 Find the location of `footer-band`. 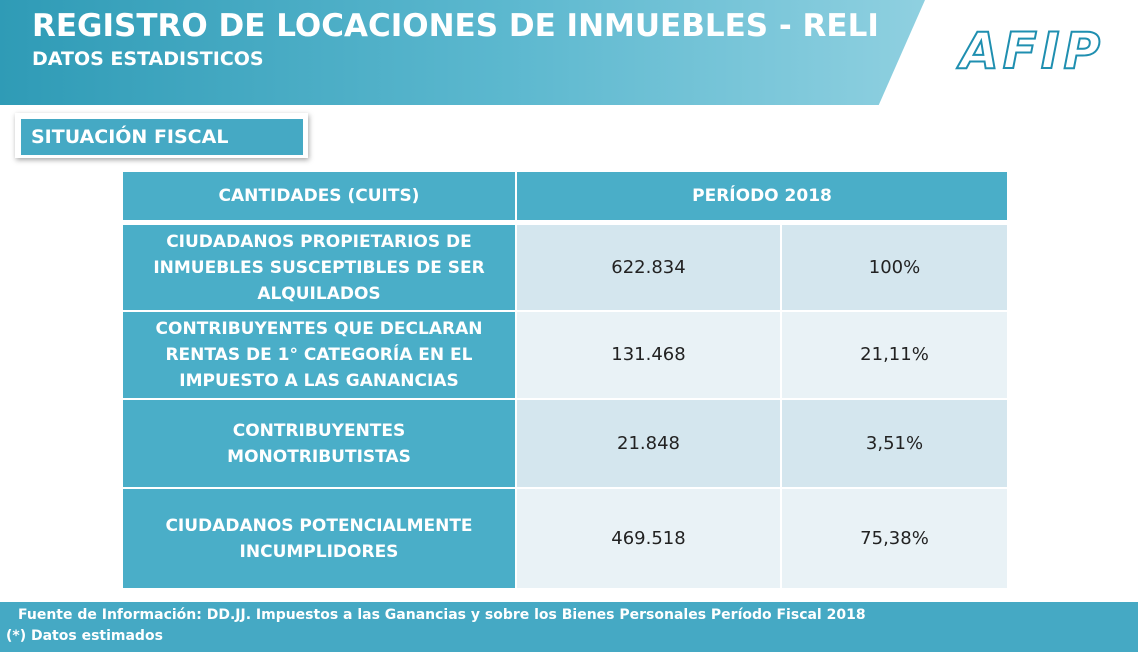

footer-band is located at coordinates (569, 627).